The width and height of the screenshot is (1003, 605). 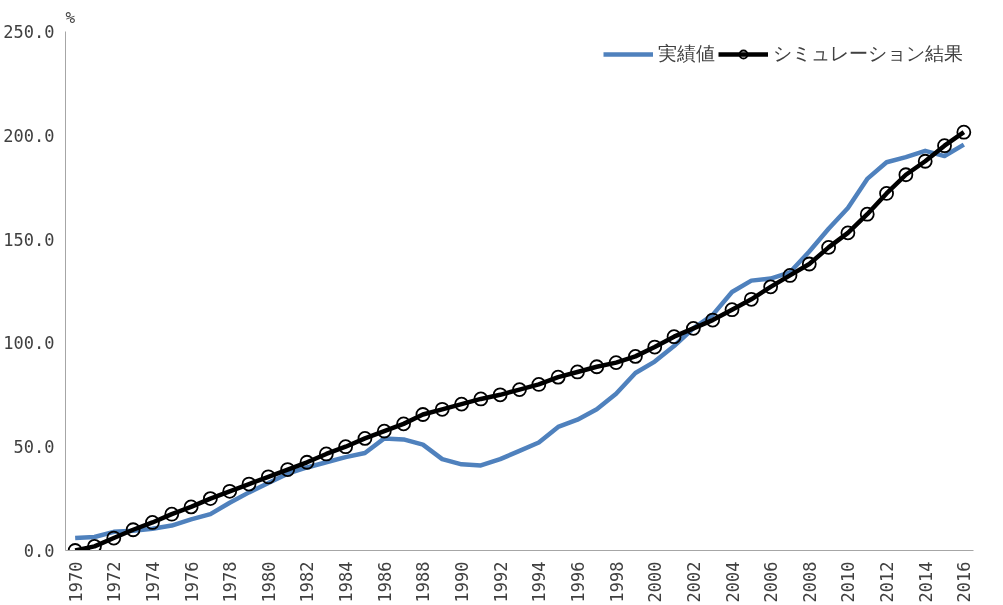 What do you see at coordinates (70, 17) in the screenshot?
I see `y-axis-title: %` at bounding box center [70, 17].